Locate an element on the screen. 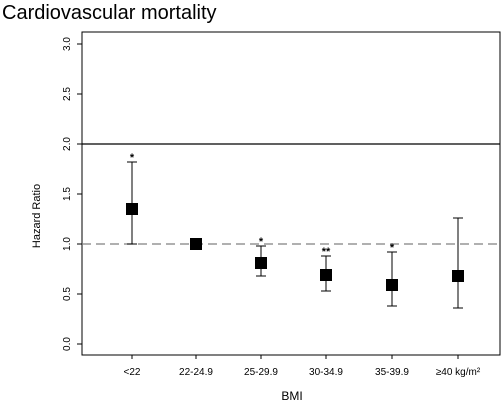 The width and height of the screenshot is (504, 407). y-tick-label: 2.5 is located at coordinates (67, 94).